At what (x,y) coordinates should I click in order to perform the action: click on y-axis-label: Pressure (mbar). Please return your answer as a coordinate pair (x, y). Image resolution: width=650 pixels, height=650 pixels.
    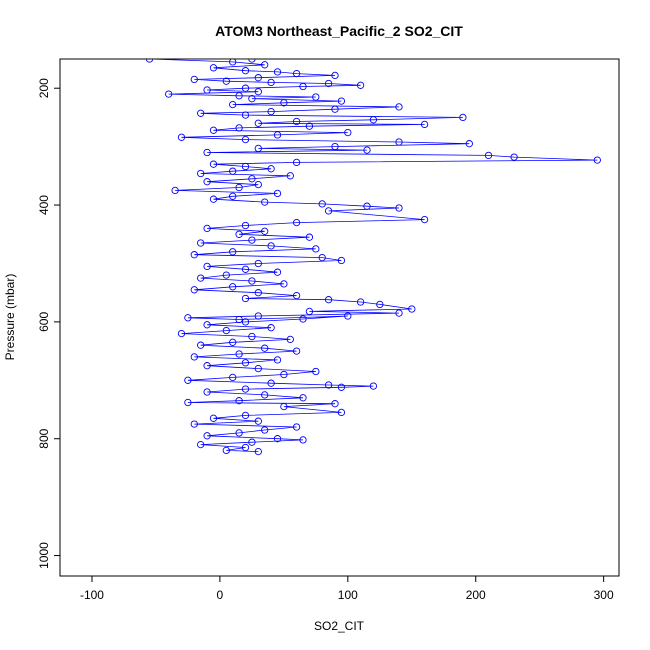
    Looking at the image, I should click on (10, 317).